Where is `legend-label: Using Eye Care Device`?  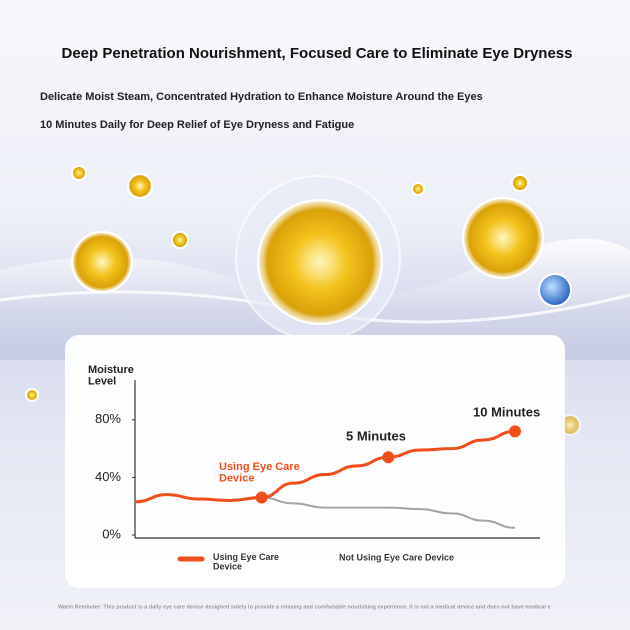
legend-label: Using Eye Care Device is located at coordinates (246, 561).